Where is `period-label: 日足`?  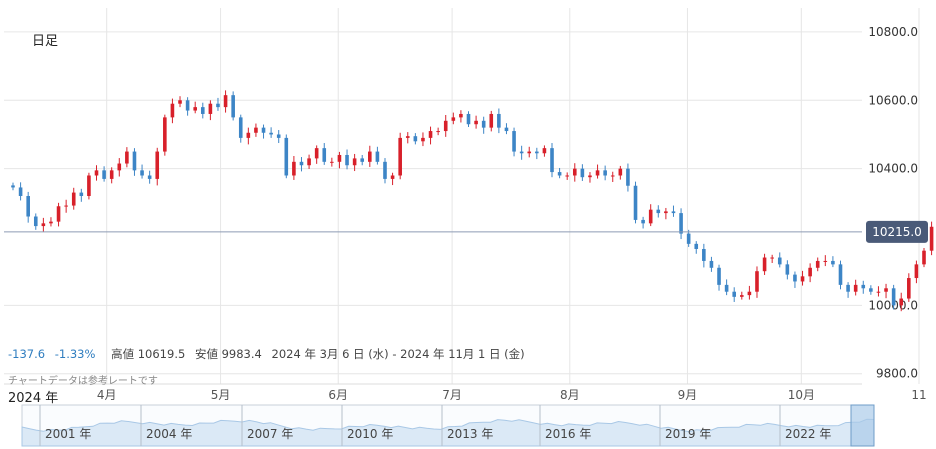
period-label: 日足 is located at coordinates (45, 41).